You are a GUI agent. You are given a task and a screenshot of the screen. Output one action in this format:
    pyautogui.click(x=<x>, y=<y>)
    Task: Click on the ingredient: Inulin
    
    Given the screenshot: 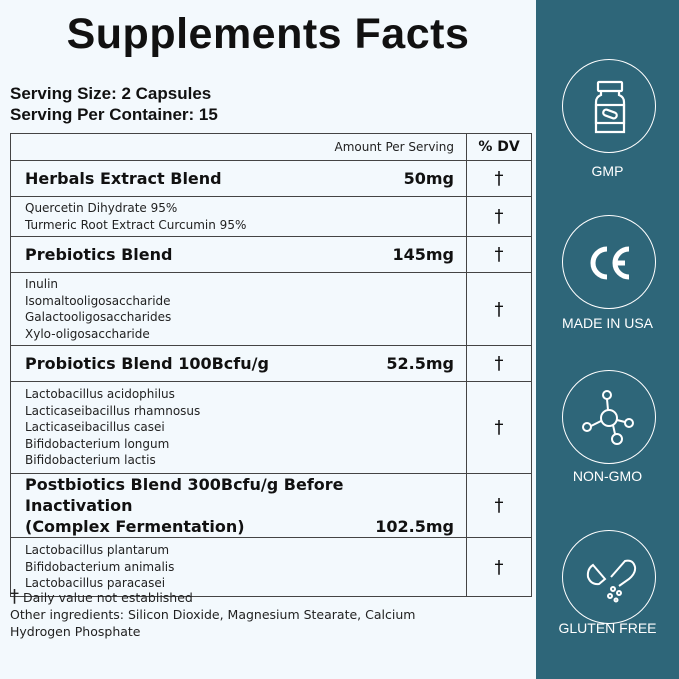 What is the action you would take?
    pyautogui.click(x=42, y=284)
    